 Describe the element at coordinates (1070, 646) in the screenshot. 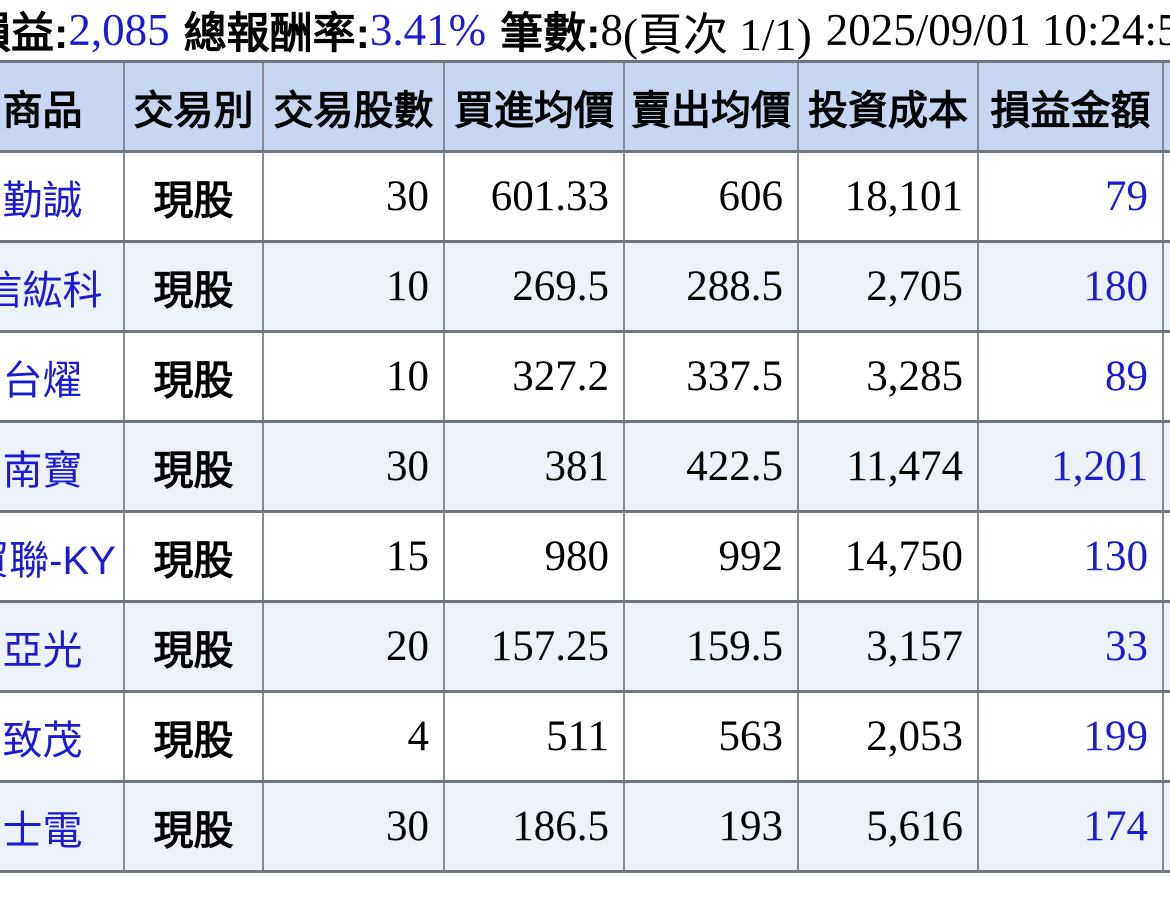

I see `pl-cell: 33` at that location.